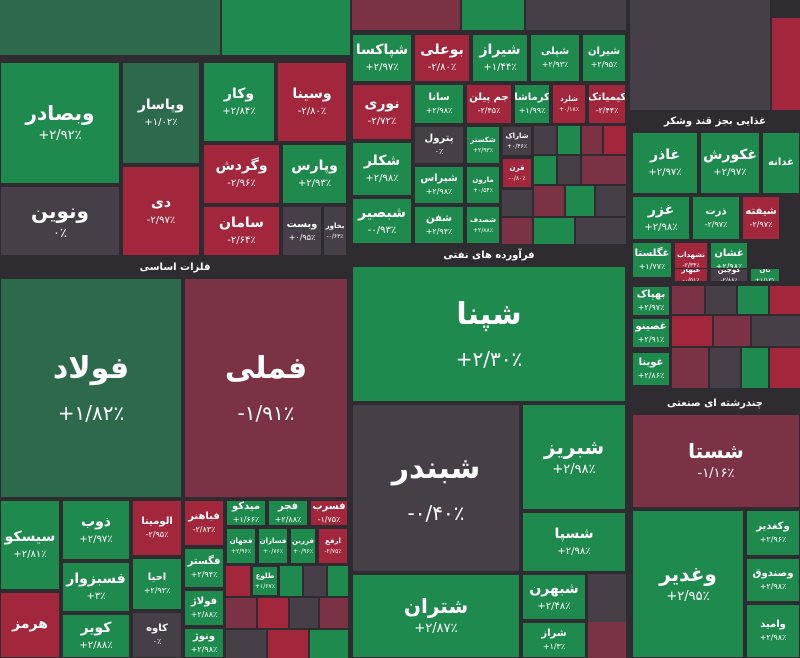 The image size is (800, 658). What do you see at coordinates (483, 190) in the screenshot?
I see `stock-change: +۰/۵۴٪` at bounding box center [483, 190].